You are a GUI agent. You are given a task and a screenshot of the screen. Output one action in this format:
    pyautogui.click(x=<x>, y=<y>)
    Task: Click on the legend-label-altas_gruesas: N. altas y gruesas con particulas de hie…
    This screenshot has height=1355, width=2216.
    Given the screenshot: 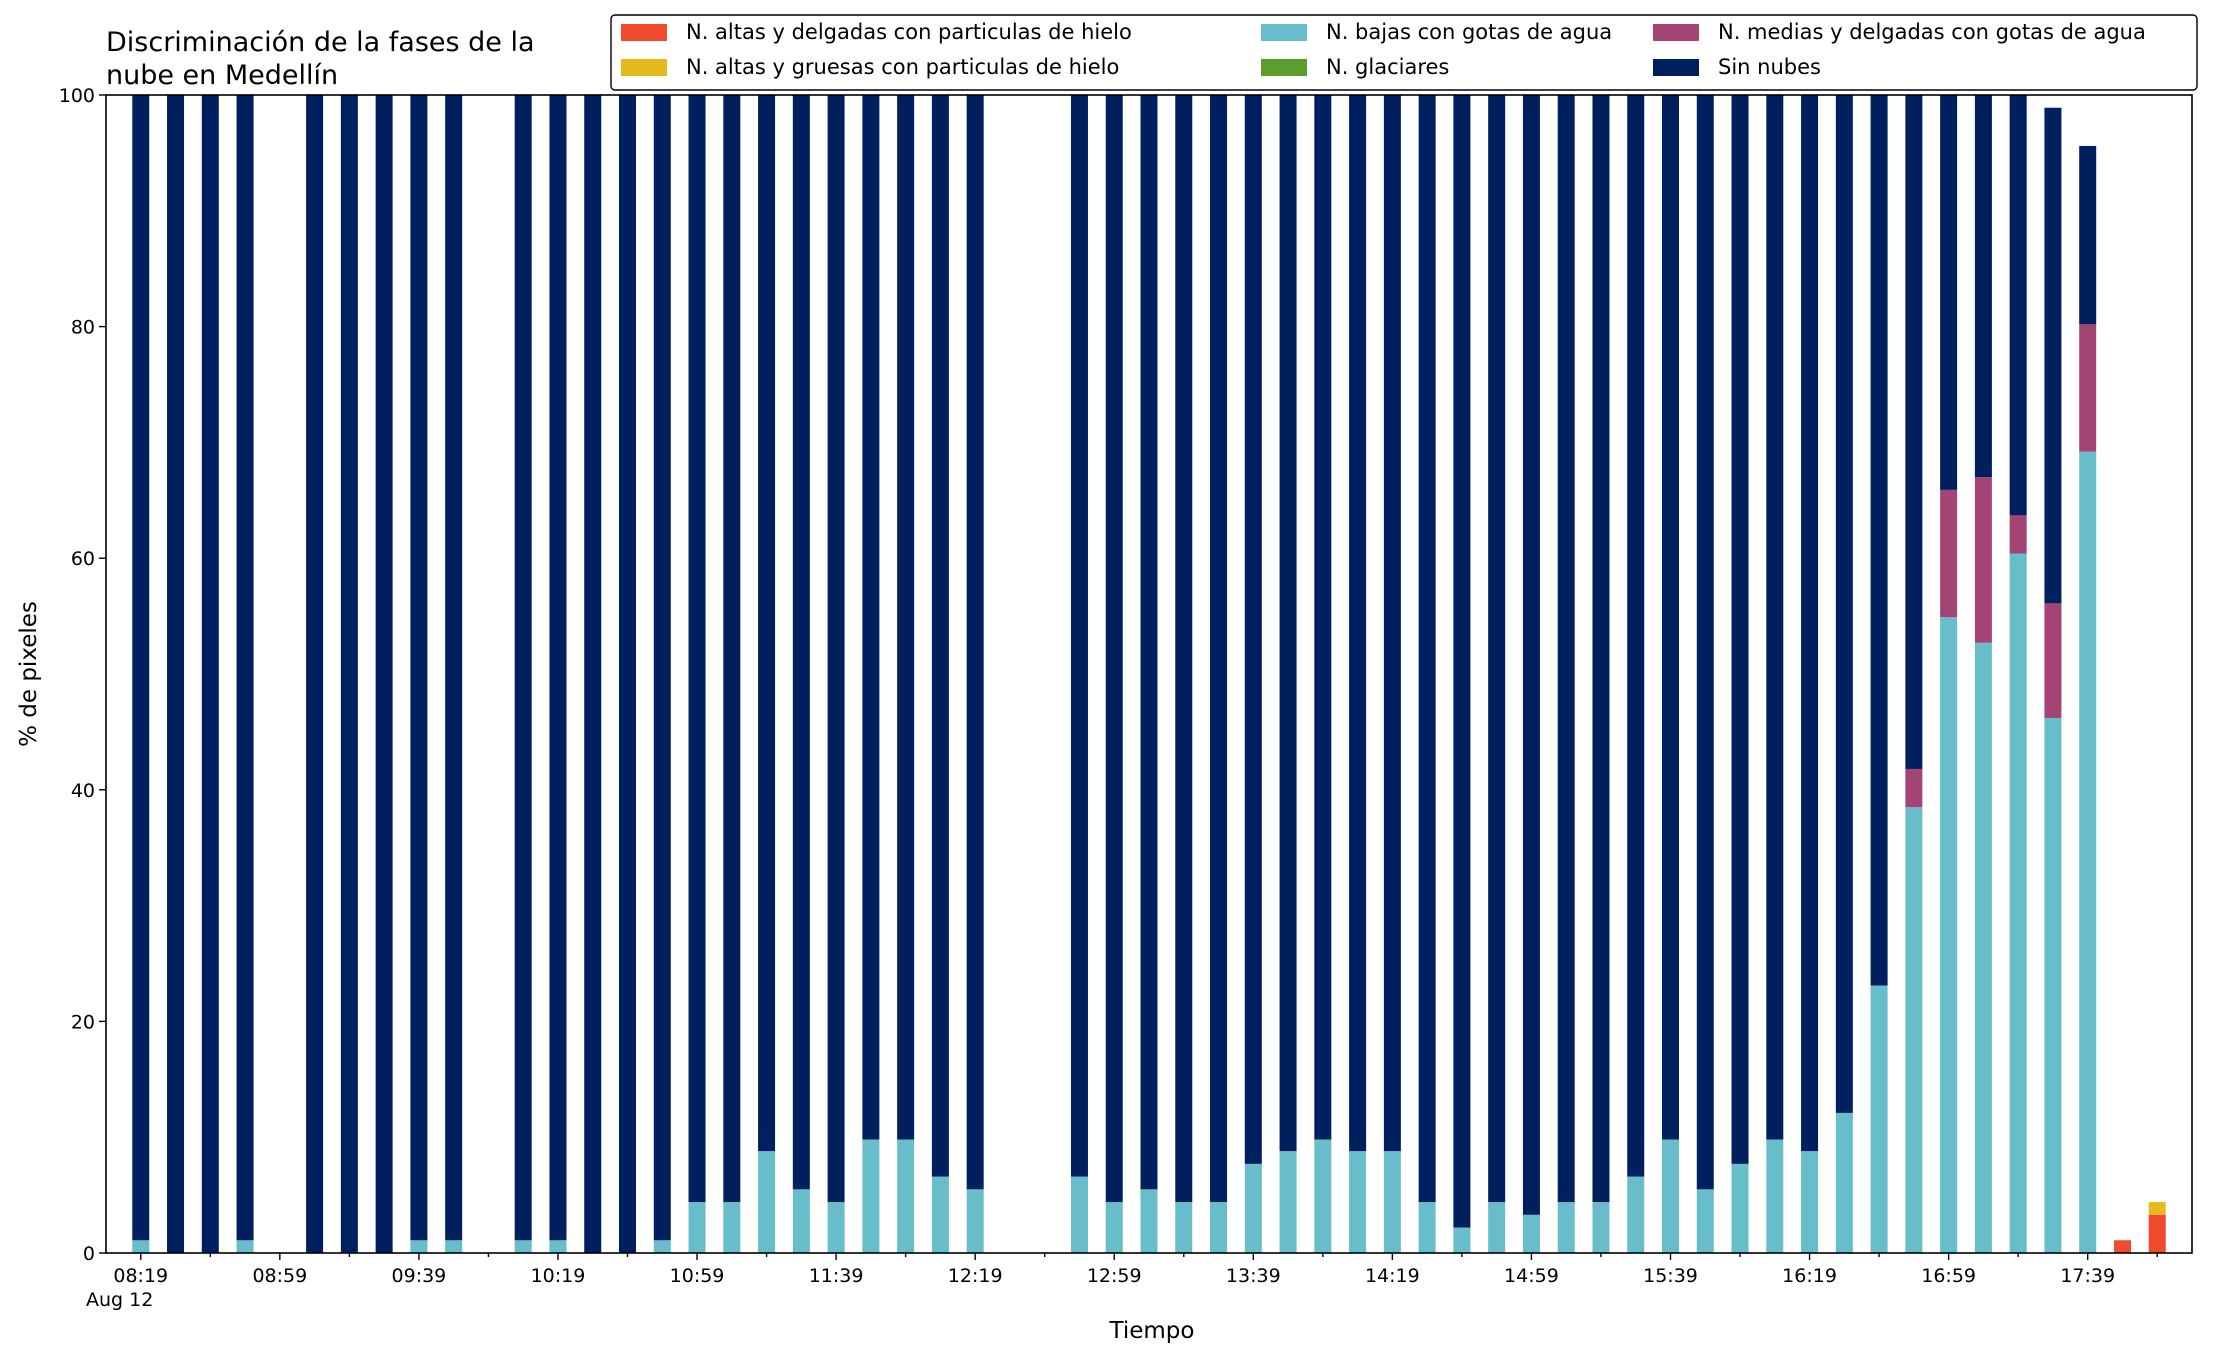 What is the action you would take?
    pyautogui.click(x=902, y=67)
    